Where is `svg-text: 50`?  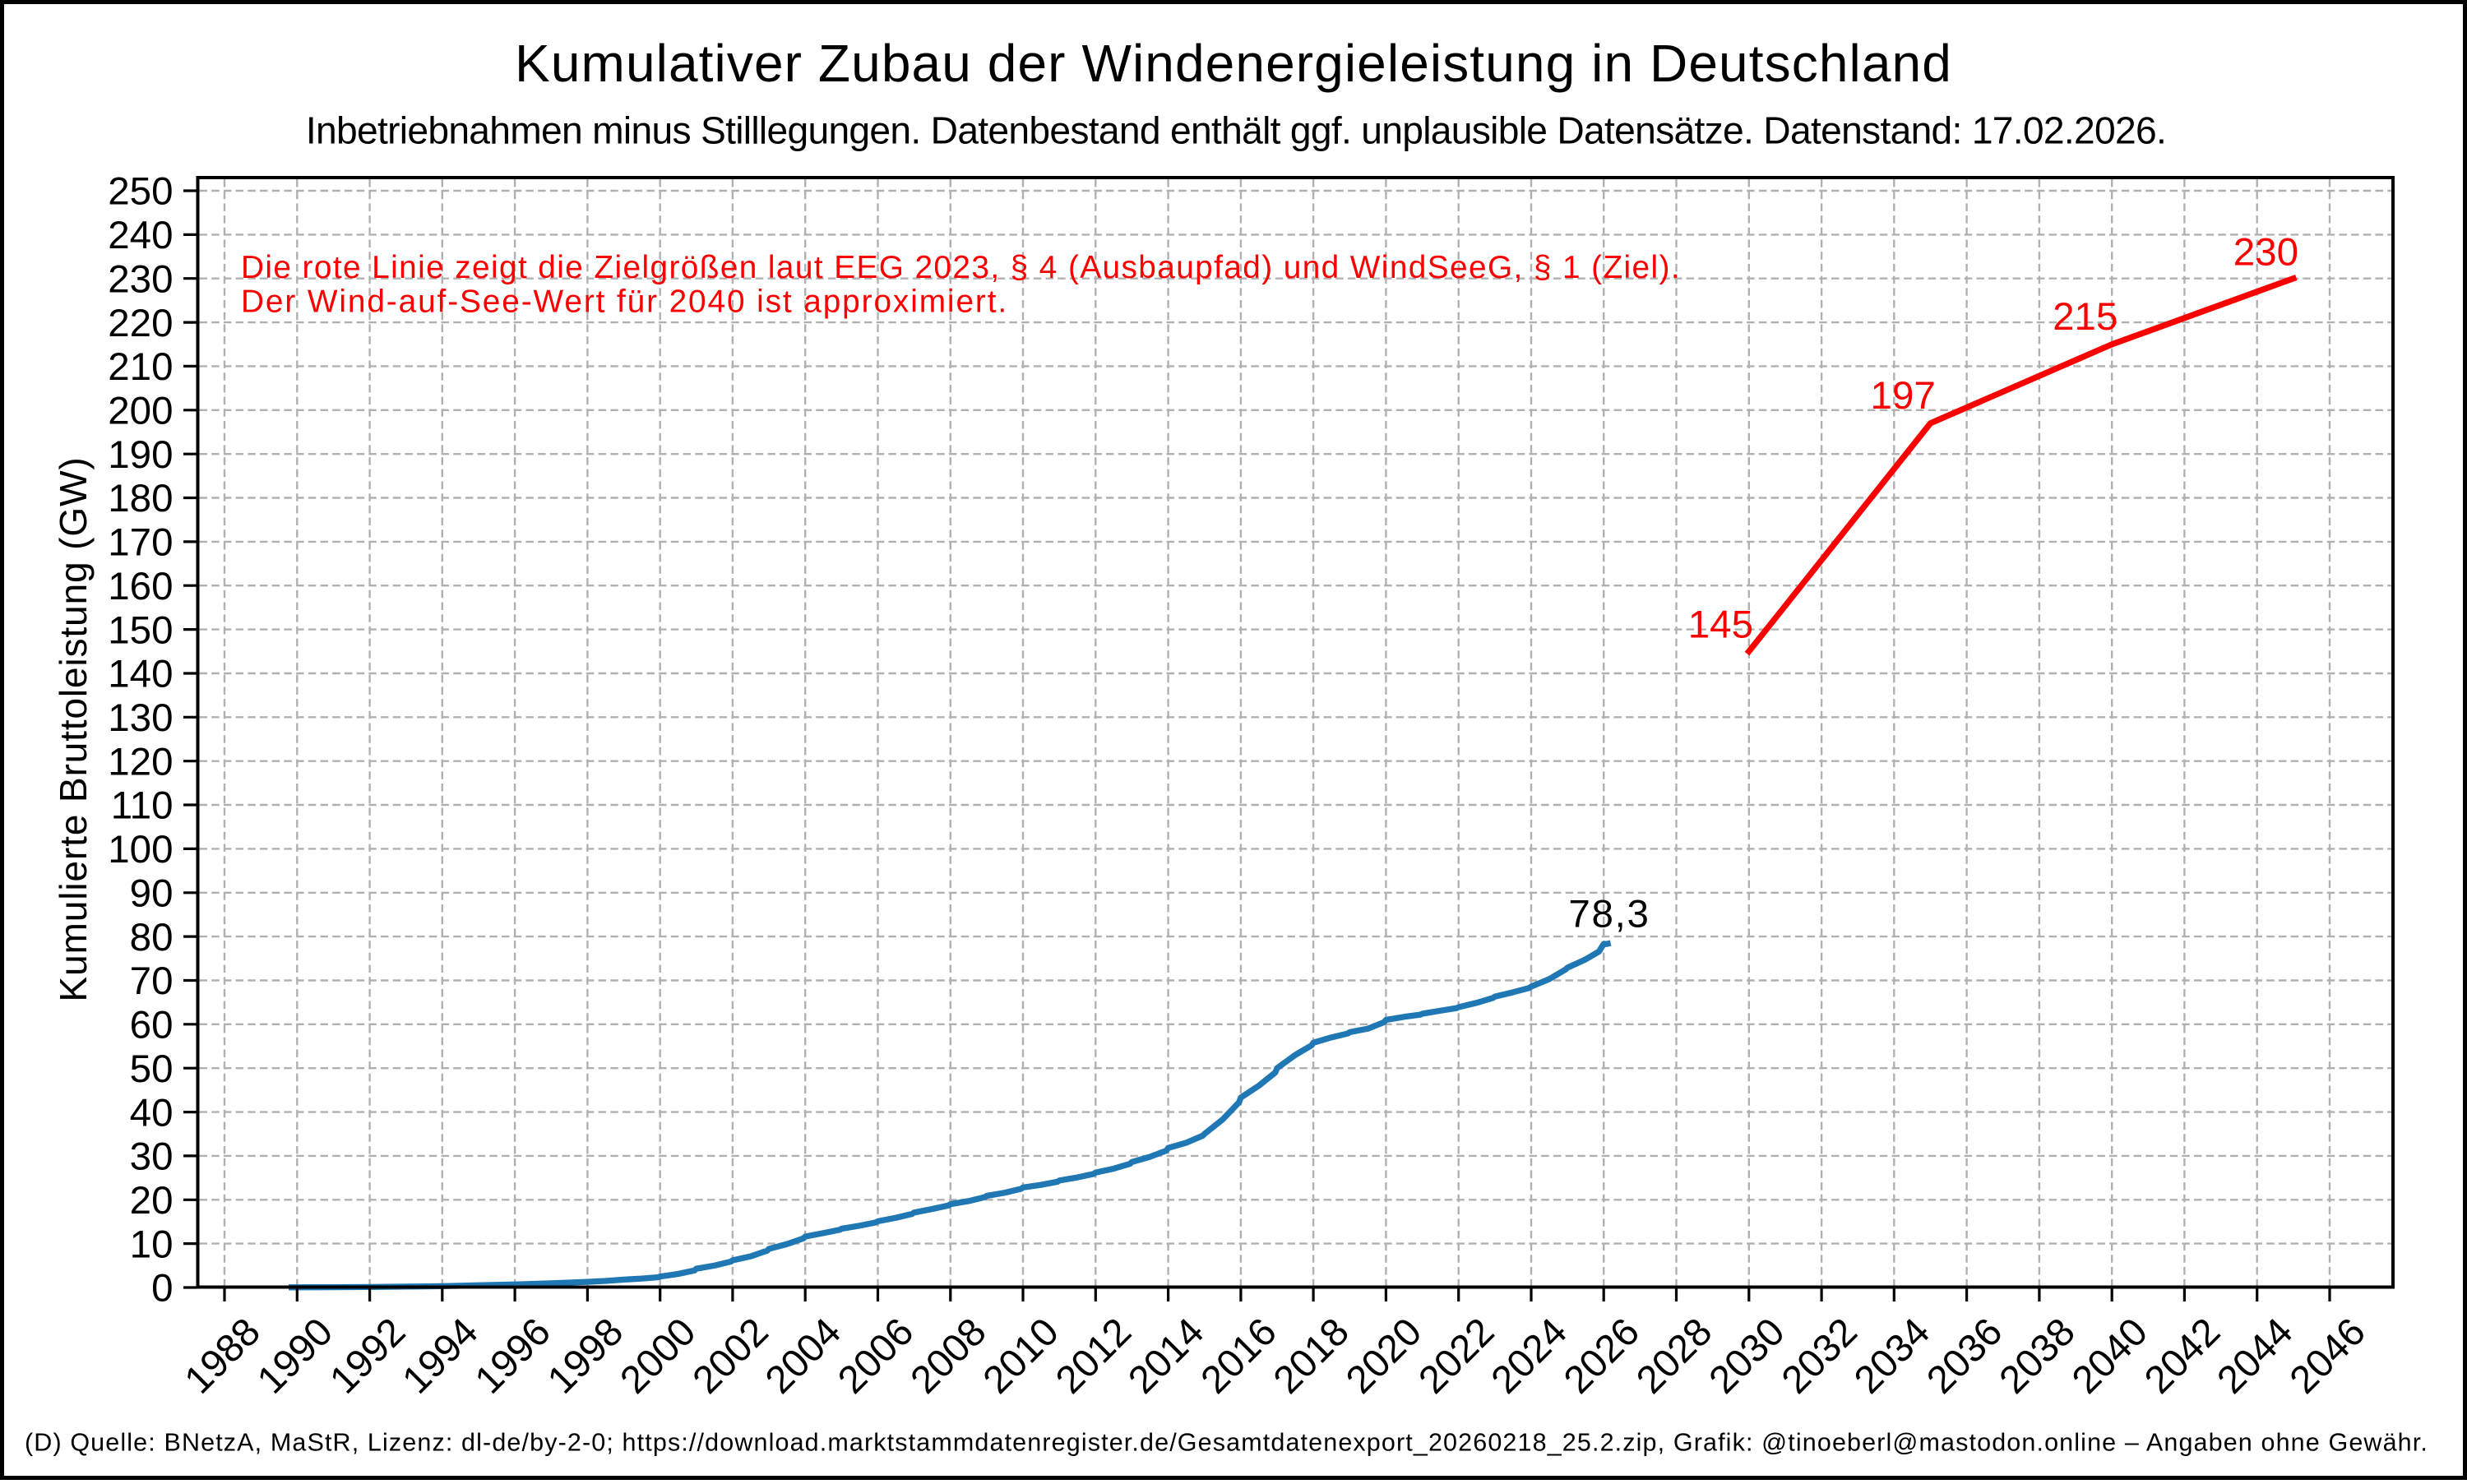
svg-text: 50 is located at coordinates (152, 1069).